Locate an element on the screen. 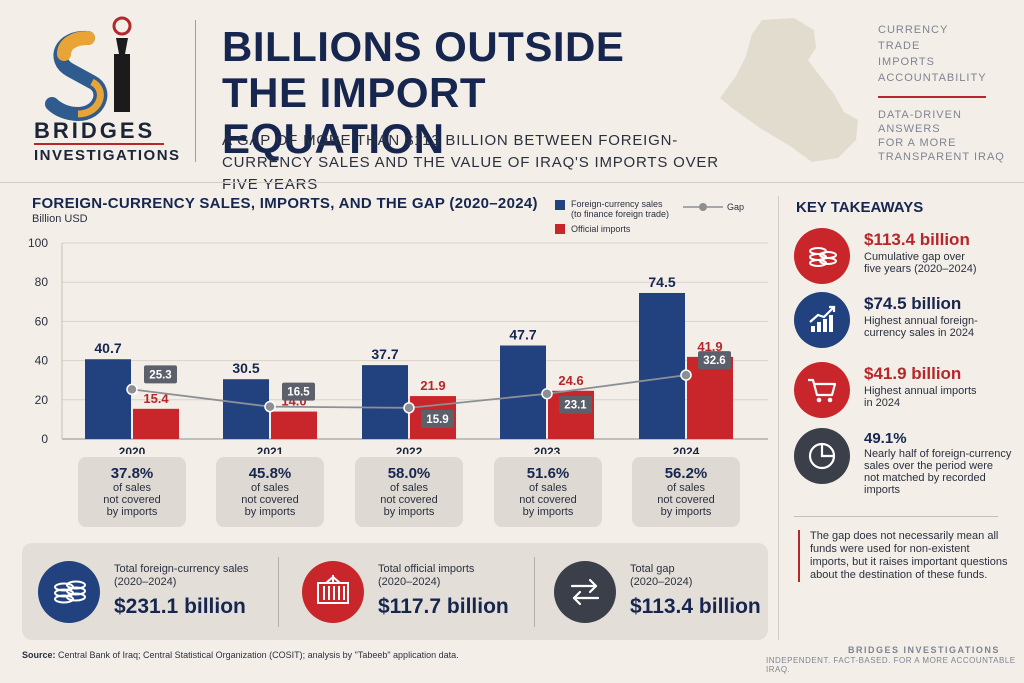 The height and width of the screenshot is (683, 1024). bridges-logo is located at coordinates (88, 69).